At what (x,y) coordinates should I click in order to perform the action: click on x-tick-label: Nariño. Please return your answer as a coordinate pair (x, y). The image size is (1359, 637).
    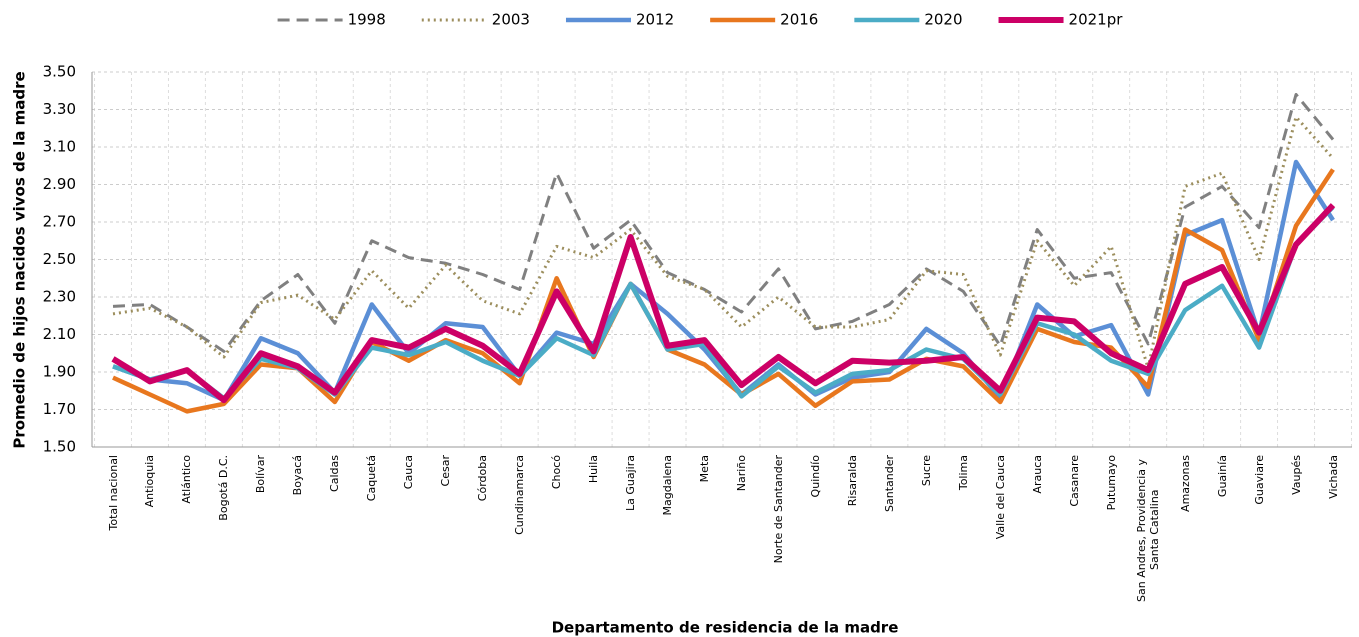
    Looking at the image, I should click on (741, 473).